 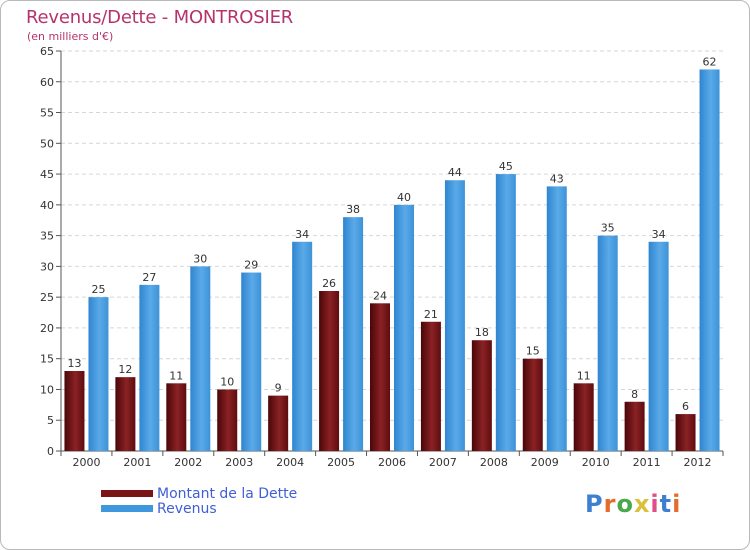 I want to click on value-label-revenue: 45, so click(x=506, y=166).